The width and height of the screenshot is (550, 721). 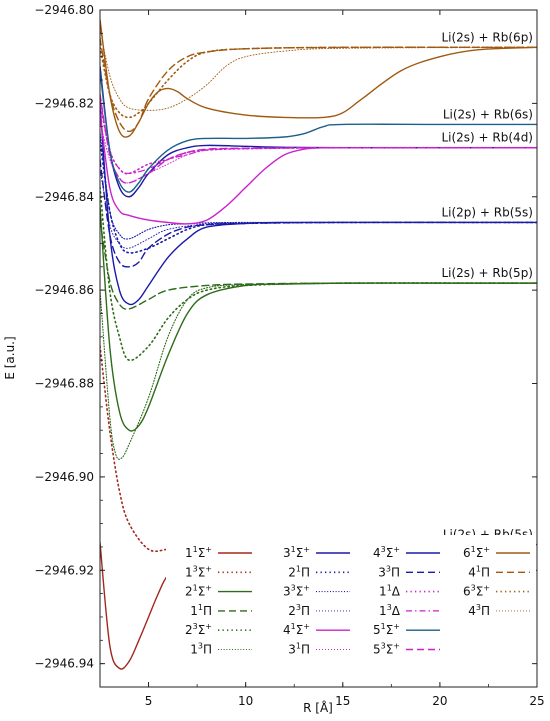 What do you see at coordinates (296, 552) in the screenshot?
I see `legend-label-6: 31Σ+` at bounding box center [296, 552].